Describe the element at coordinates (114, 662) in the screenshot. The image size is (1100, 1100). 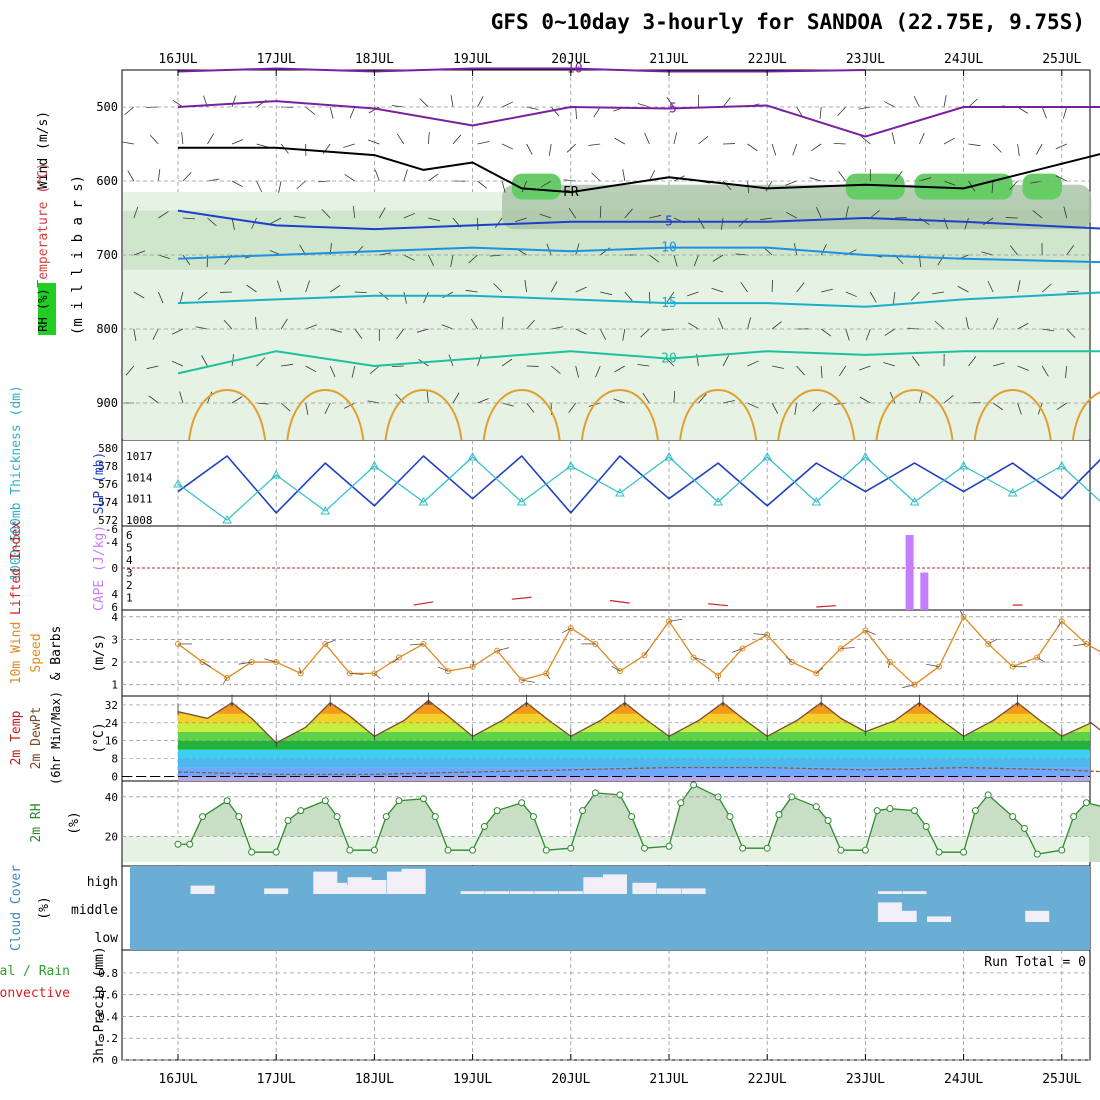
I see `wind-tick: 2` at that location.